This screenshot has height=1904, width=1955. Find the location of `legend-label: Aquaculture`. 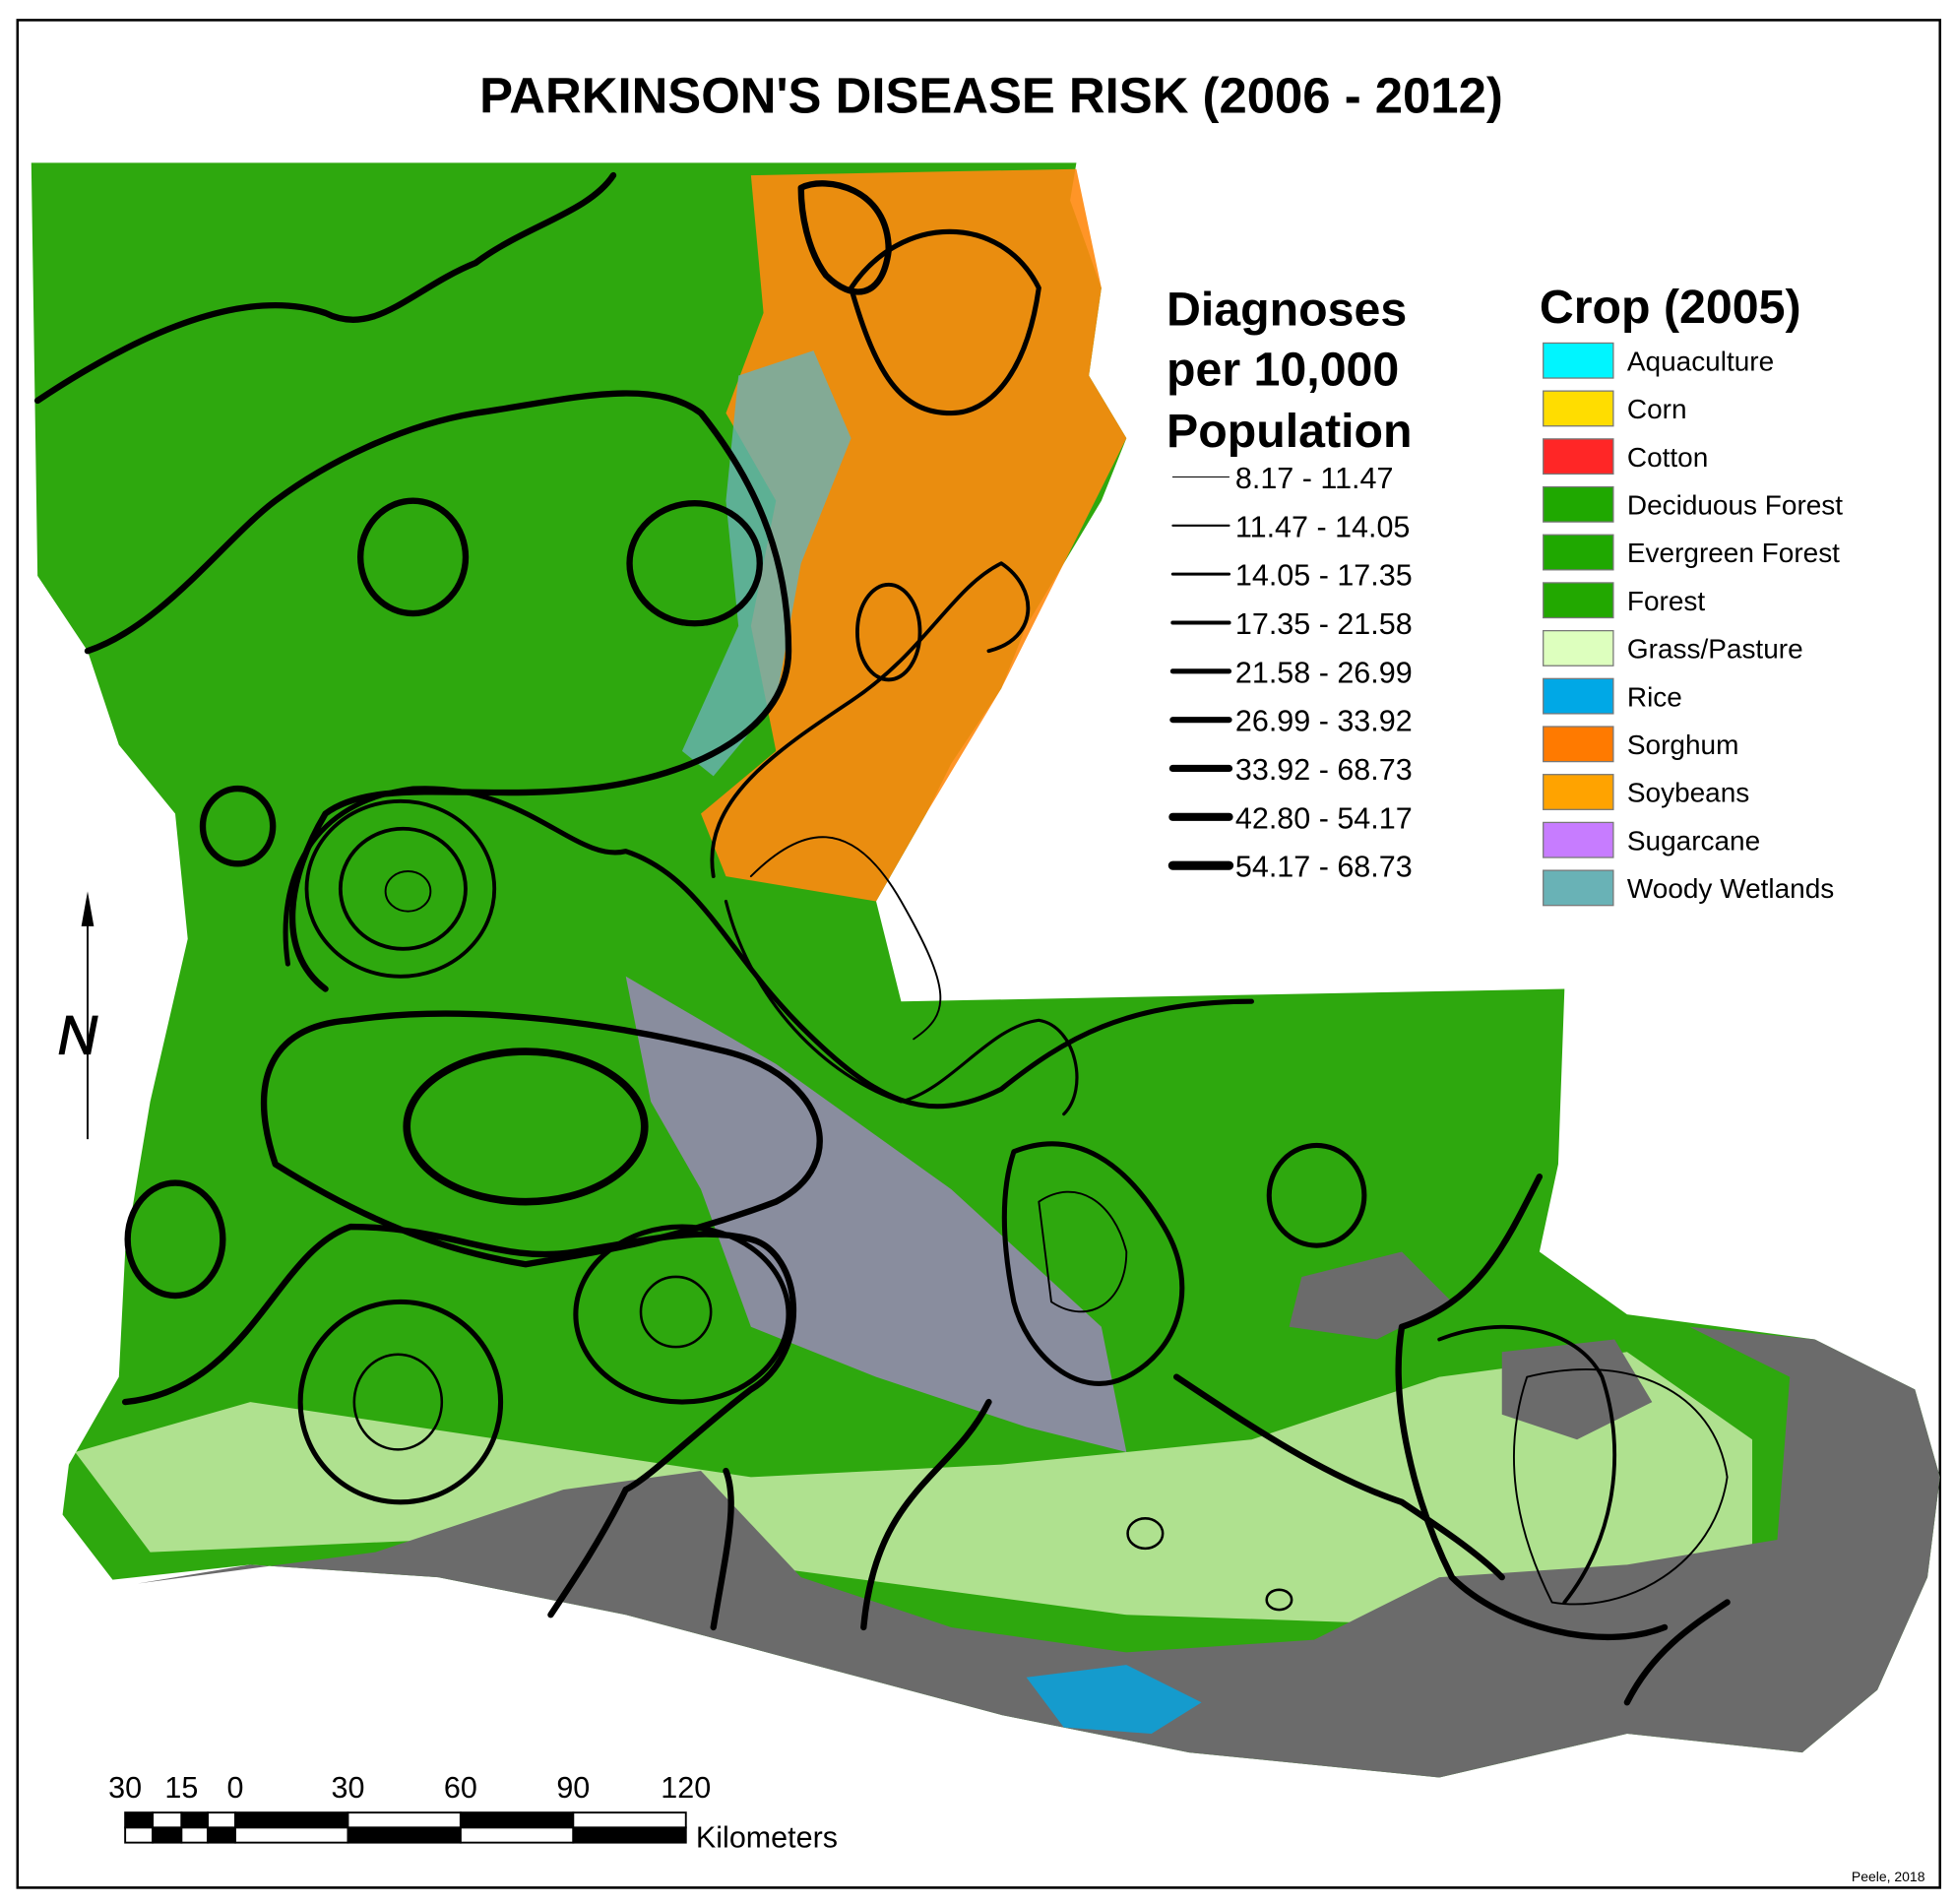

legend-label: Aquaculture is located at coordinates (1700, 361).